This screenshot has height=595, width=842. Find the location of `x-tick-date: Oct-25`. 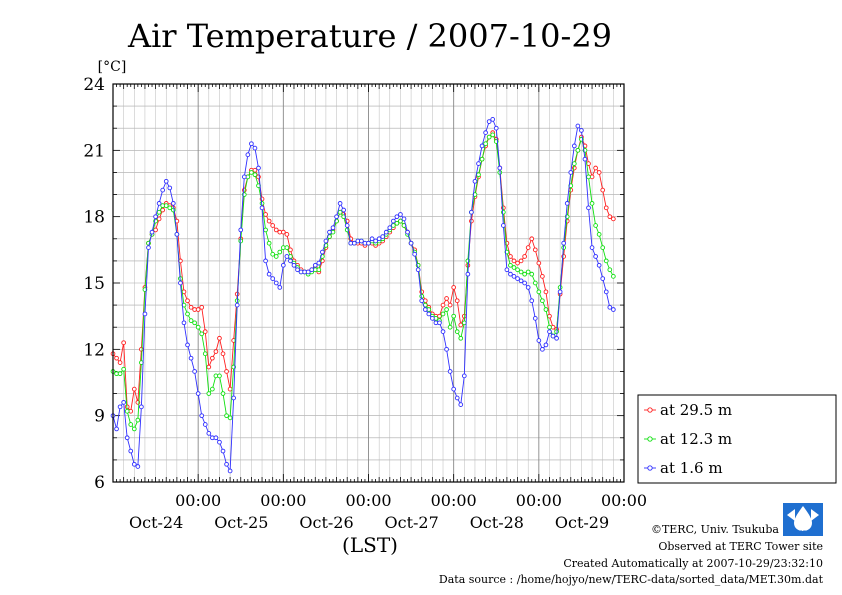

x-tick-date: Oct-25 is located at coordinates (241, 522).